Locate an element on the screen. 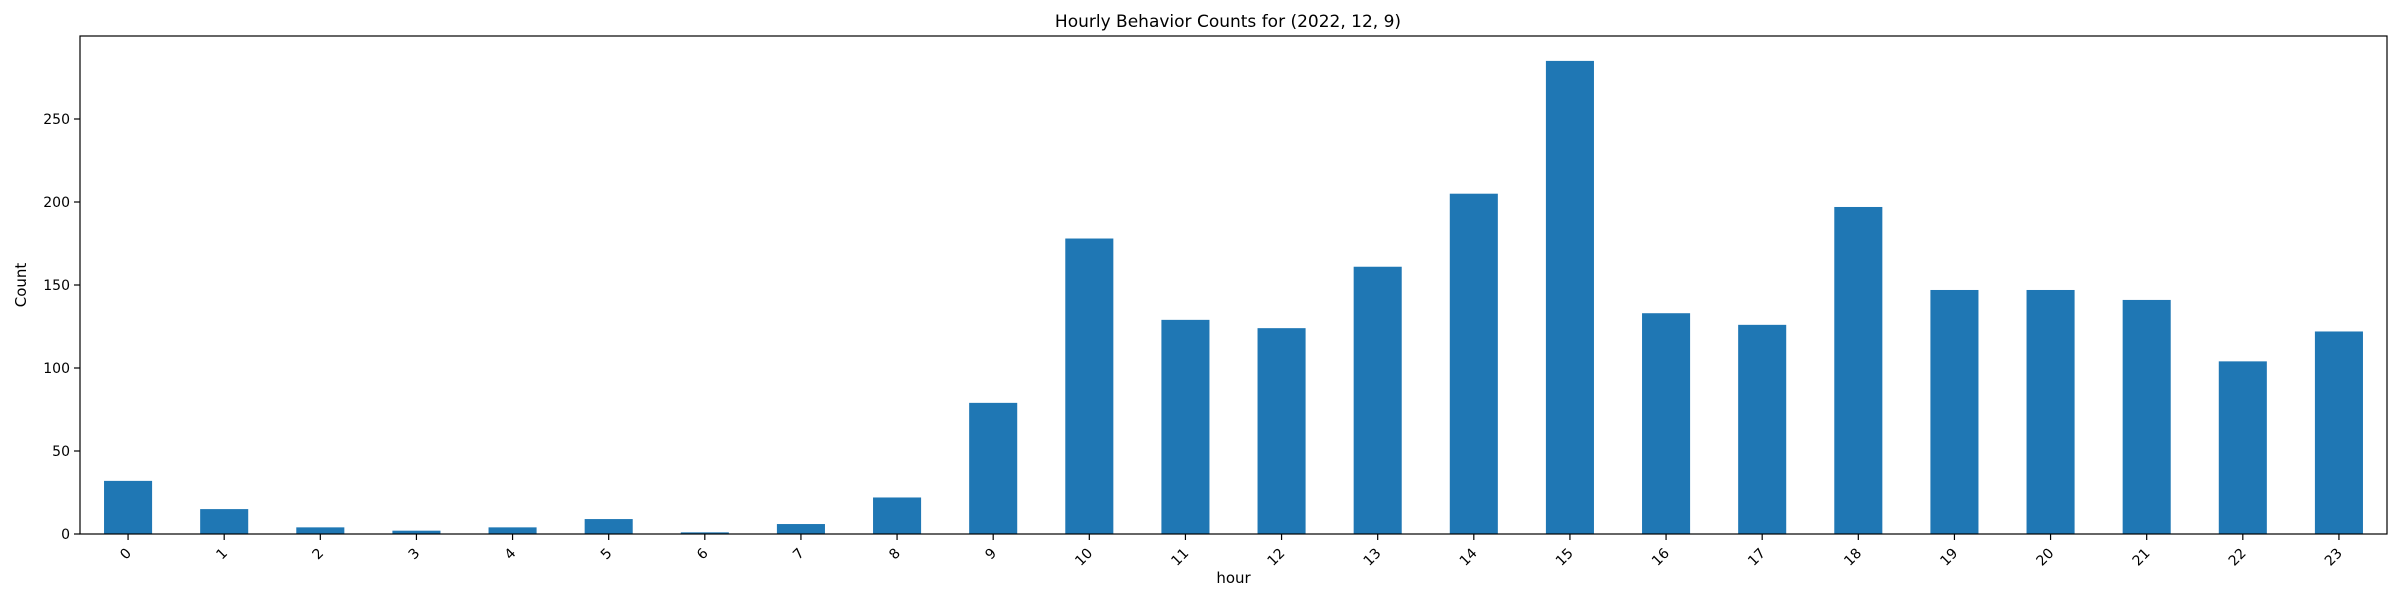 The height and width of the screenshot is (600, 2400). x-tick-label: 5 is located at coordinates (607, 555).